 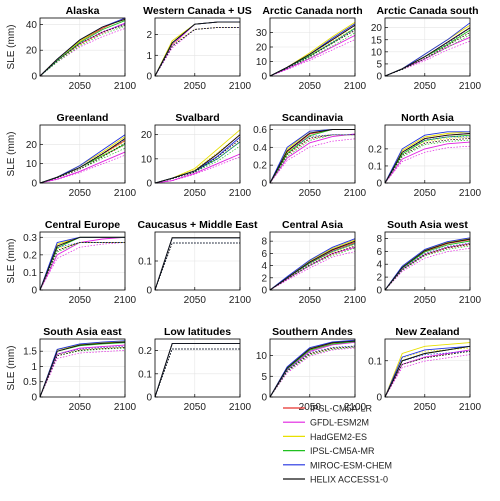 What do you see at coordinates (260, 148) in the screenshot?
I see `y-tick-label: 0.4` at bounding box center [260, 148].